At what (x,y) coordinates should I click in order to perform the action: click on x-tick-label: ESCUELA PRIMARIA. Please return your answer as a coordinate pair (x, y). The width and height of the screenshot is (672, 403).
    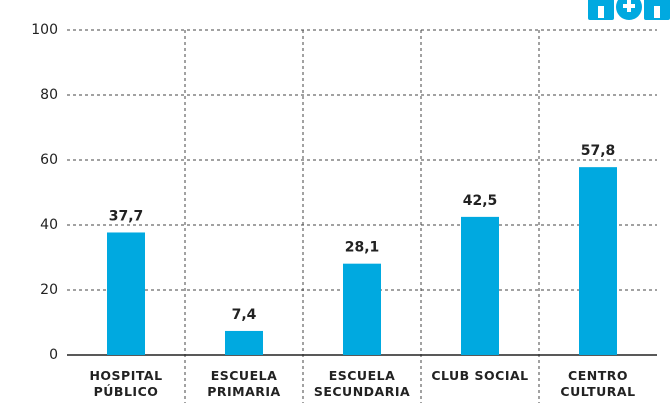
    Looking at the image, I should click on (244, 383).